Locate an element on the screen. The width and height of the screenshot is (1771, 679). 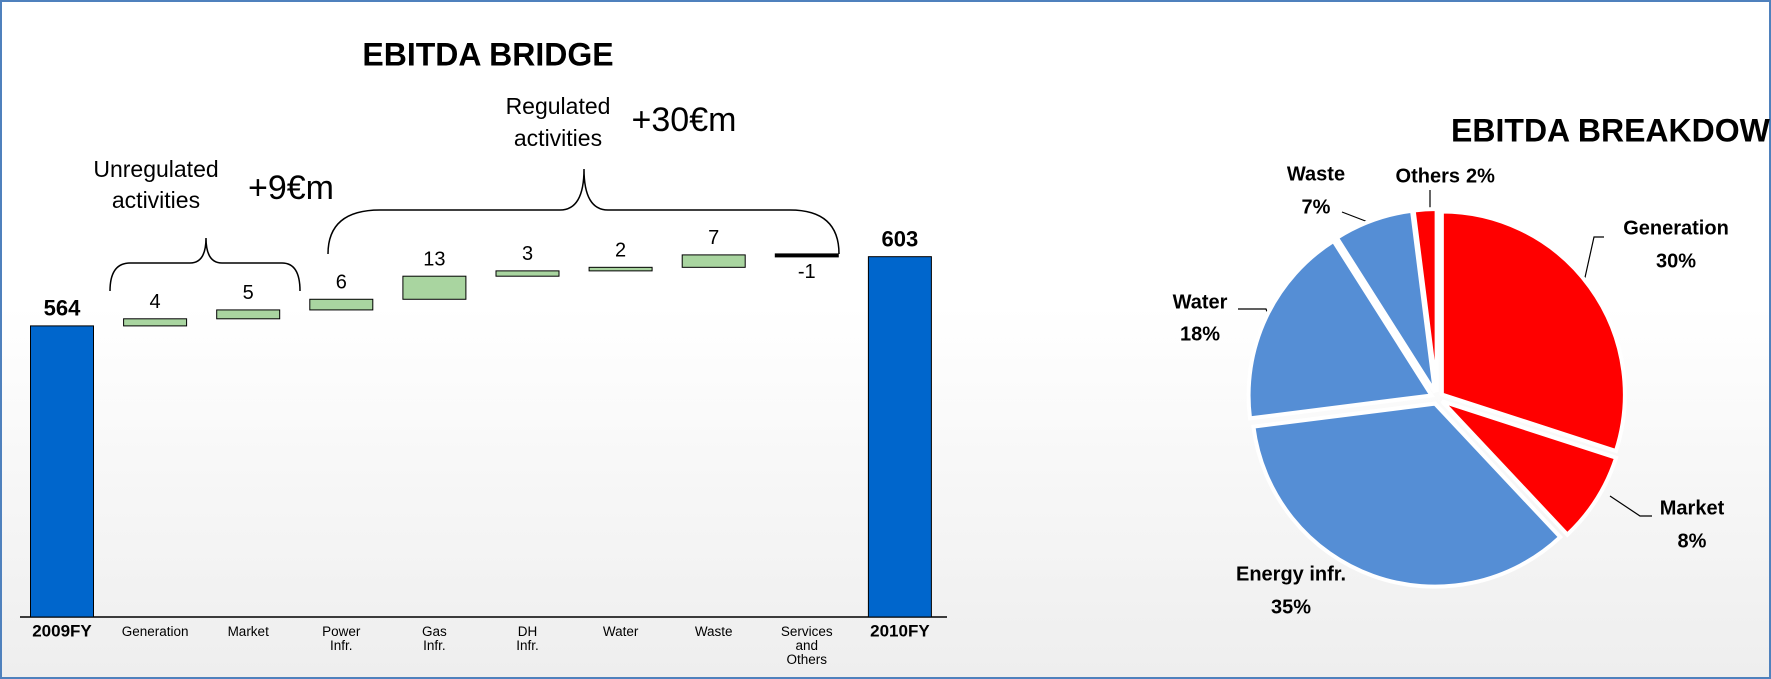
x-tick-label: Waste is located at coordinates (714, 631).